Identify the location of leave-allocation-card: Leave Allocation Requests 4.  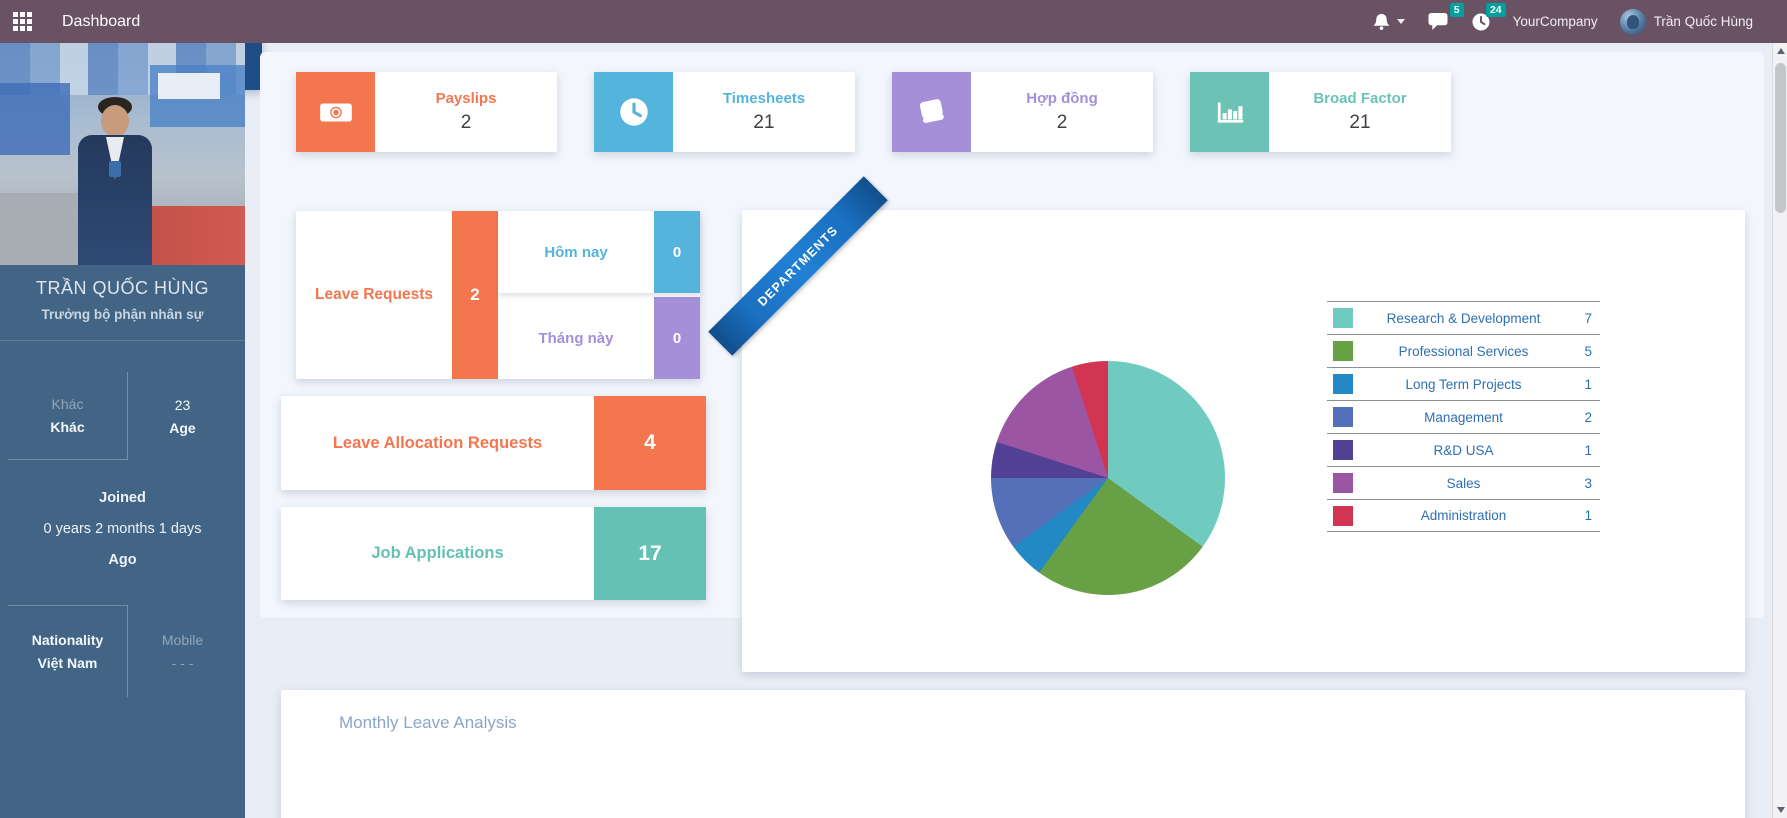
(493, 443).